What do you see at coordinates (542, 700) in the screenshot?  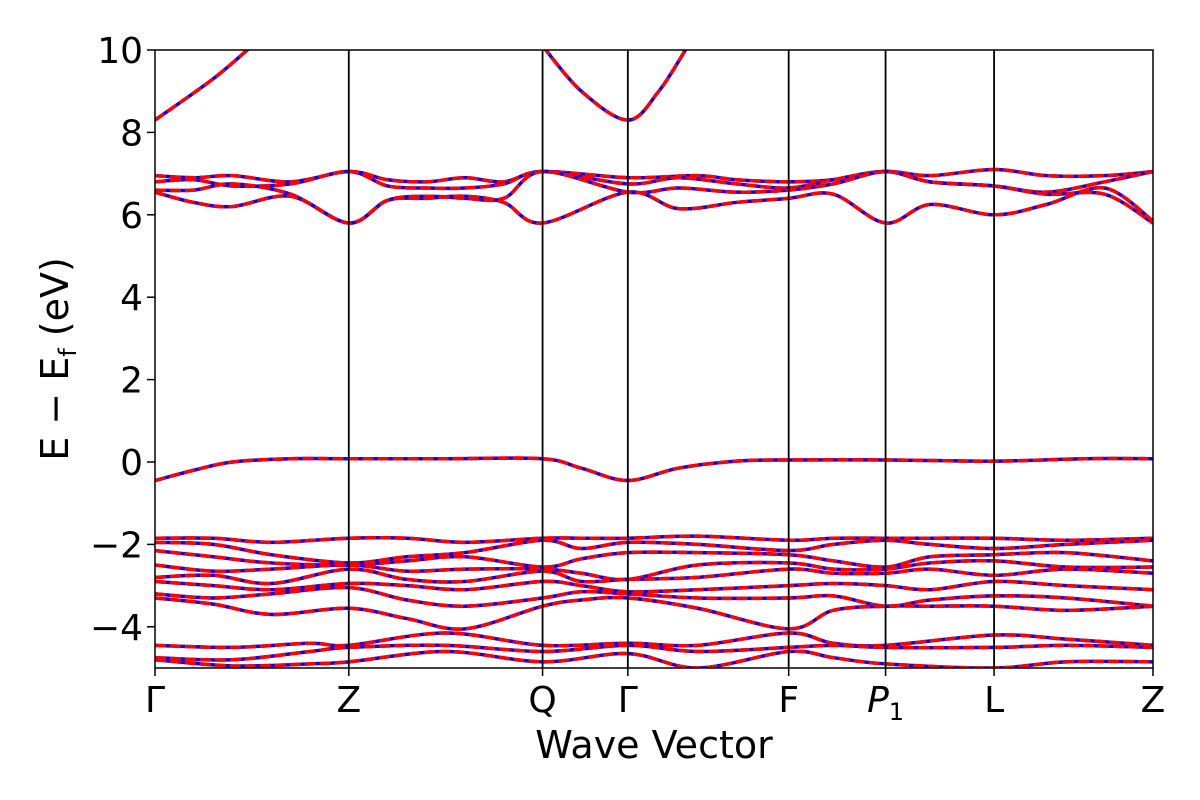 I see `x-tick-label: Q` at bounding box center [542, 700].